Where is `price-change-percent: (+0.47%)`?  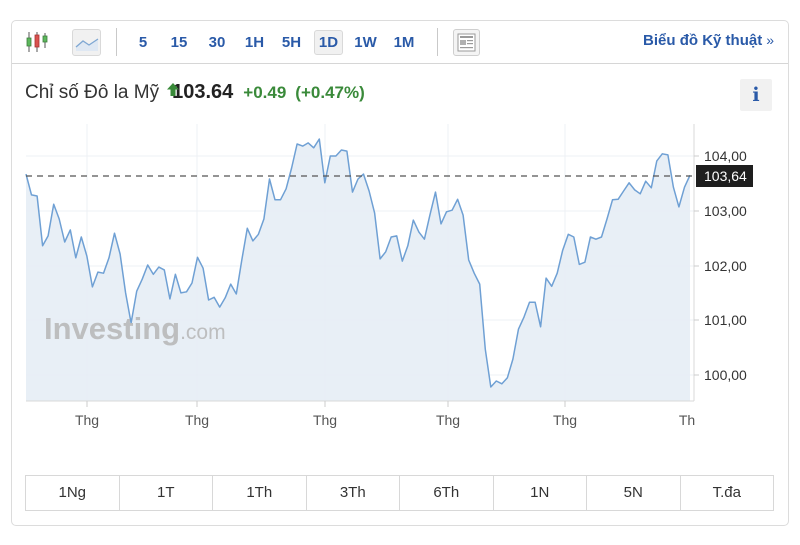 price-change-percent: (+0.47%) is located at coordinates (330, 92).